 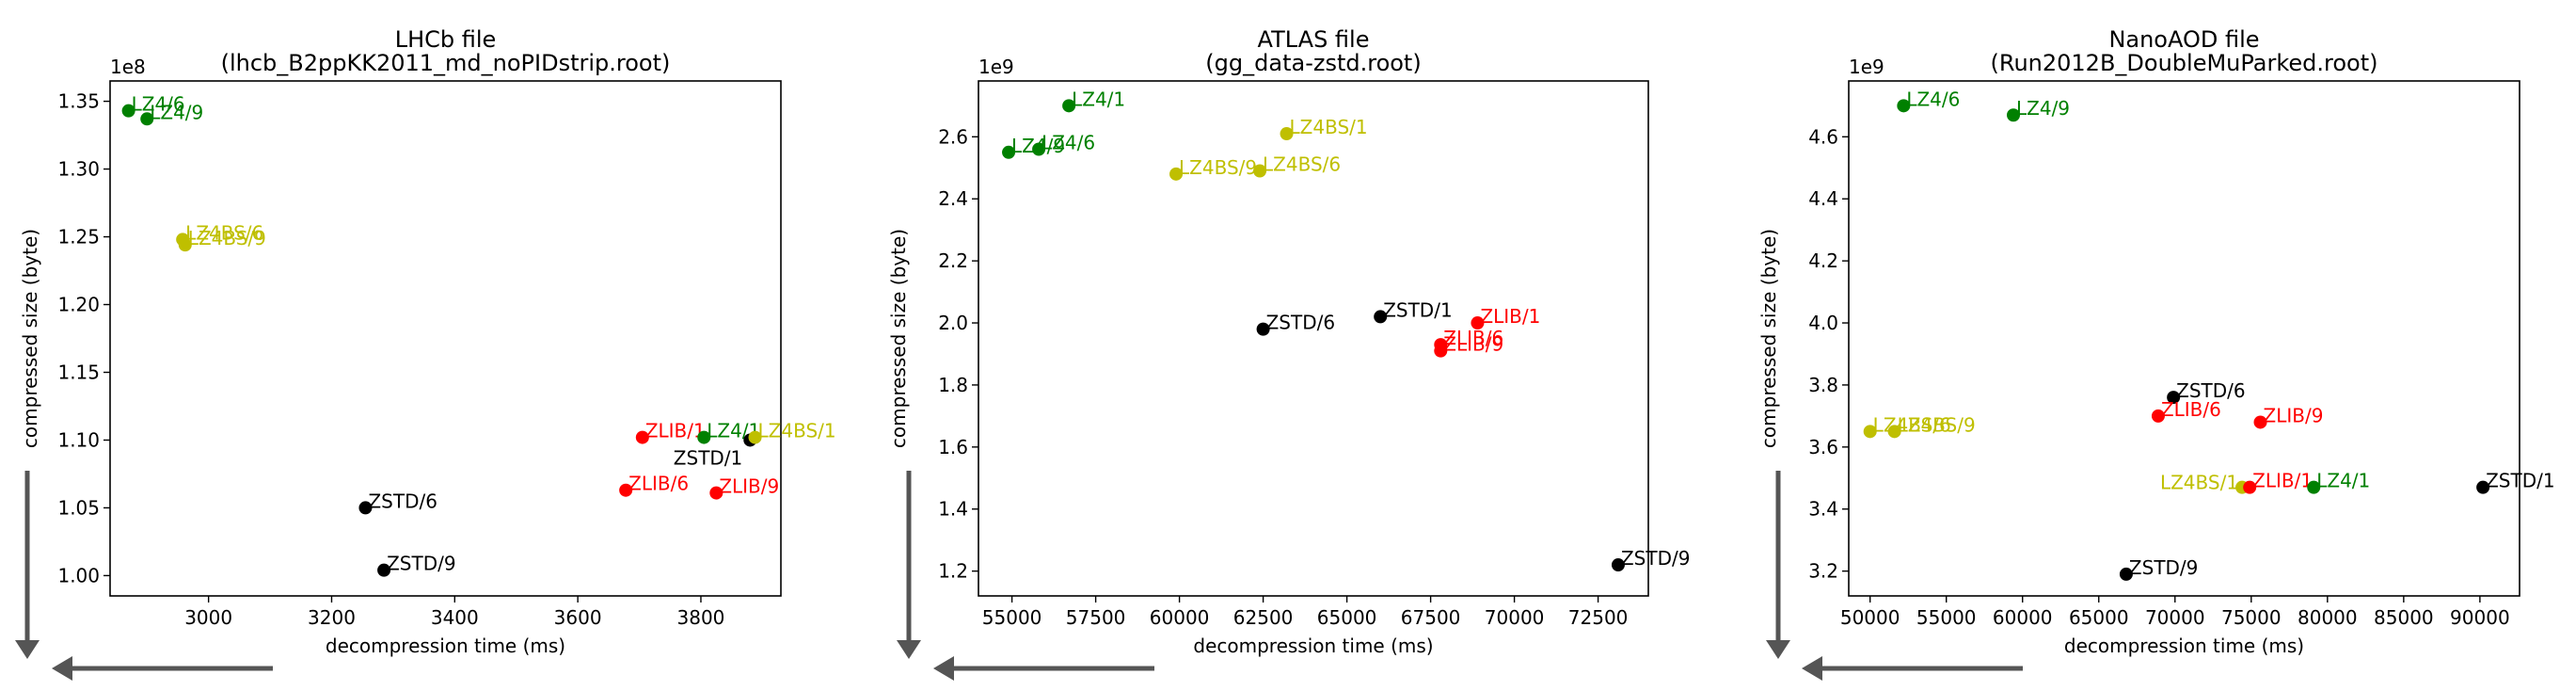 What do you see at coordinates (78, 439) in the screenshot?
I see `y-tick-label: 1.10` at bounding box center [78, 439].